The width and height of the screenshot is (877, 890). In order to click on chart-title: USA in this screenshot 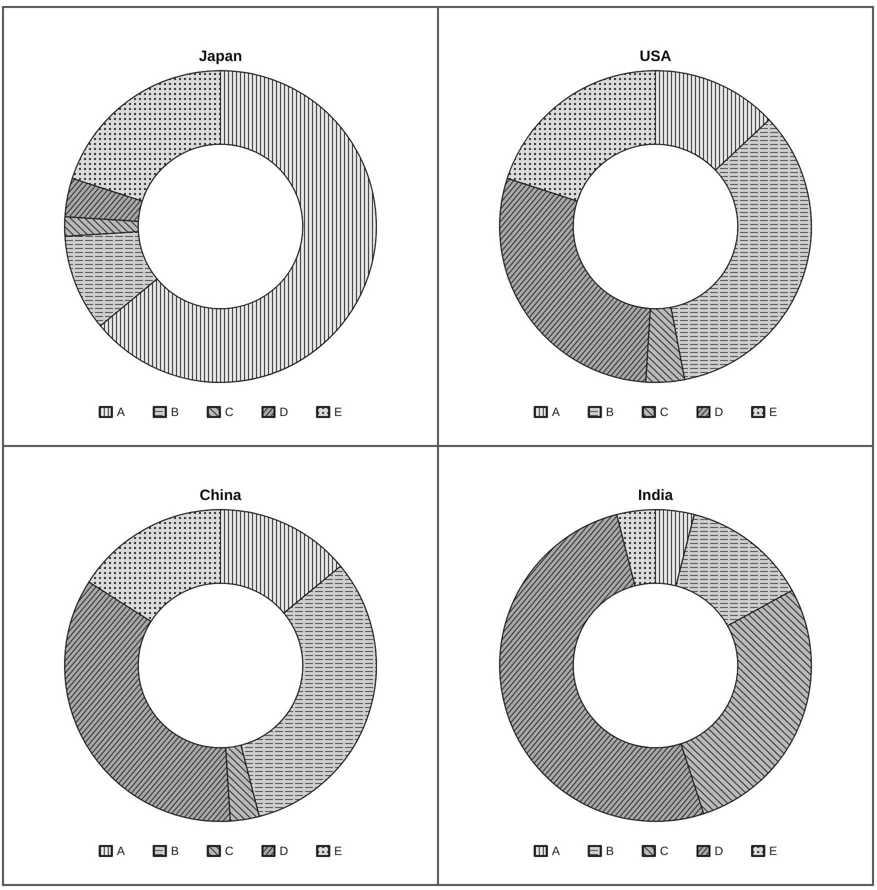, I will do `click(656, 56)`.